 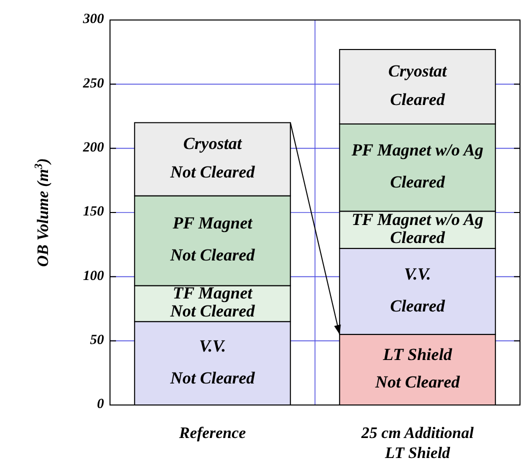 I want to click on y-tick-label: 200, so click(x=93, y=148).